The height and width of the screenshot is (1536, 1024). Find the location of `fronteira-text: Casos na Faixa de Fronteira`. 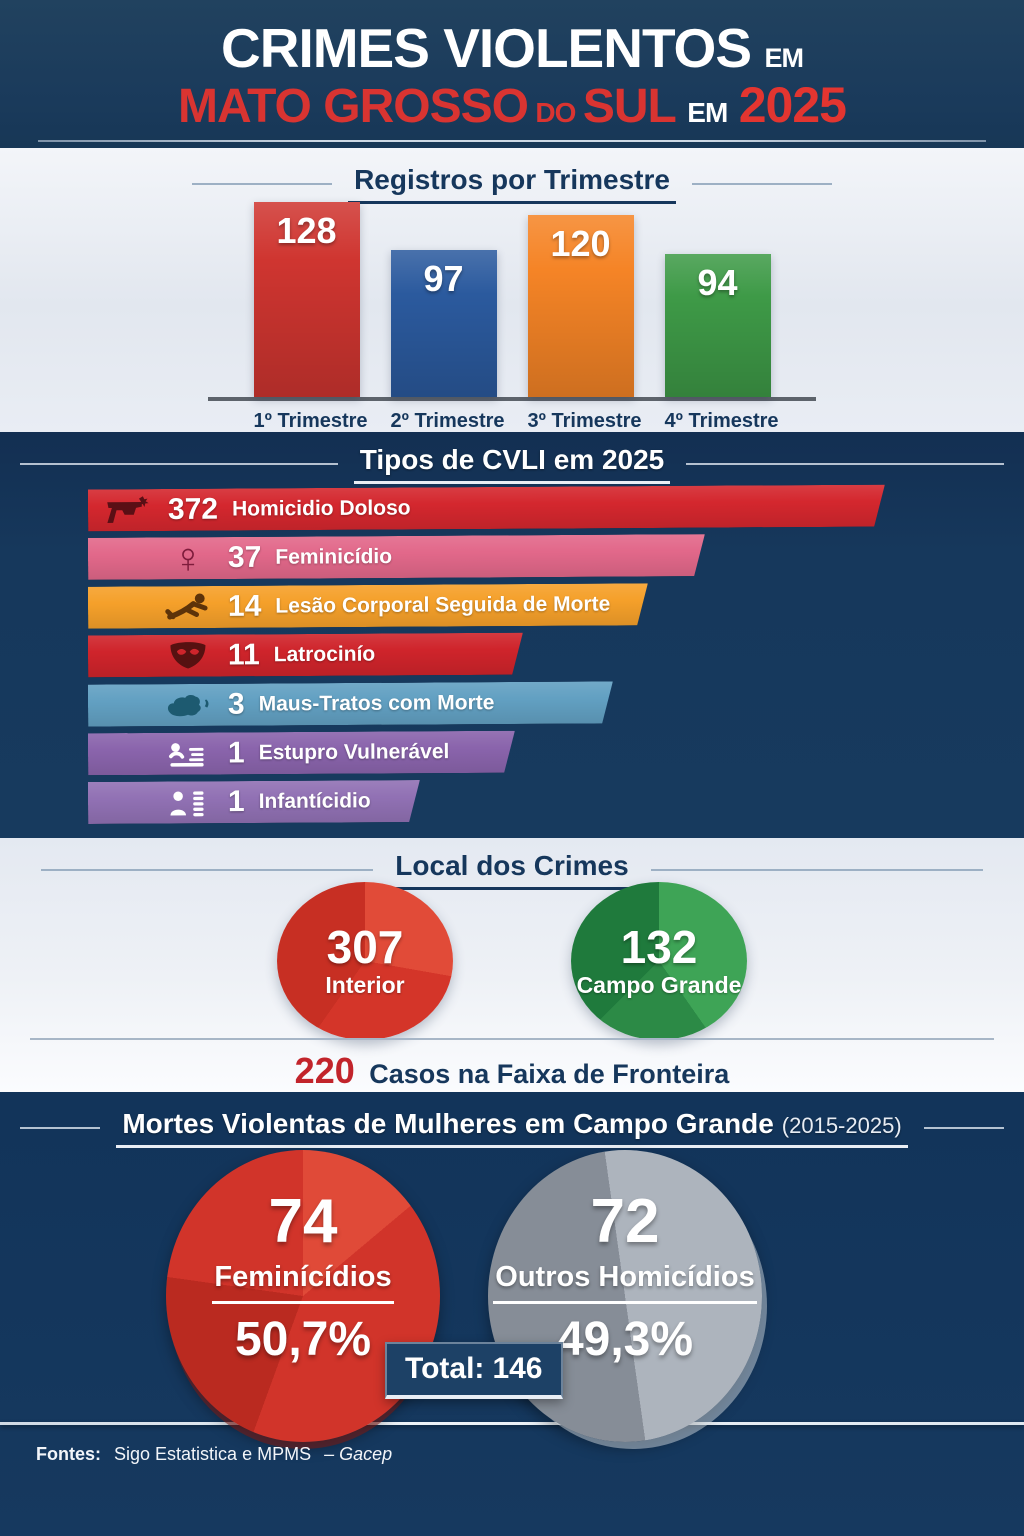

fronteira-text: Casos na Faixa de Fronteira is located at coordinates (549, 1074).